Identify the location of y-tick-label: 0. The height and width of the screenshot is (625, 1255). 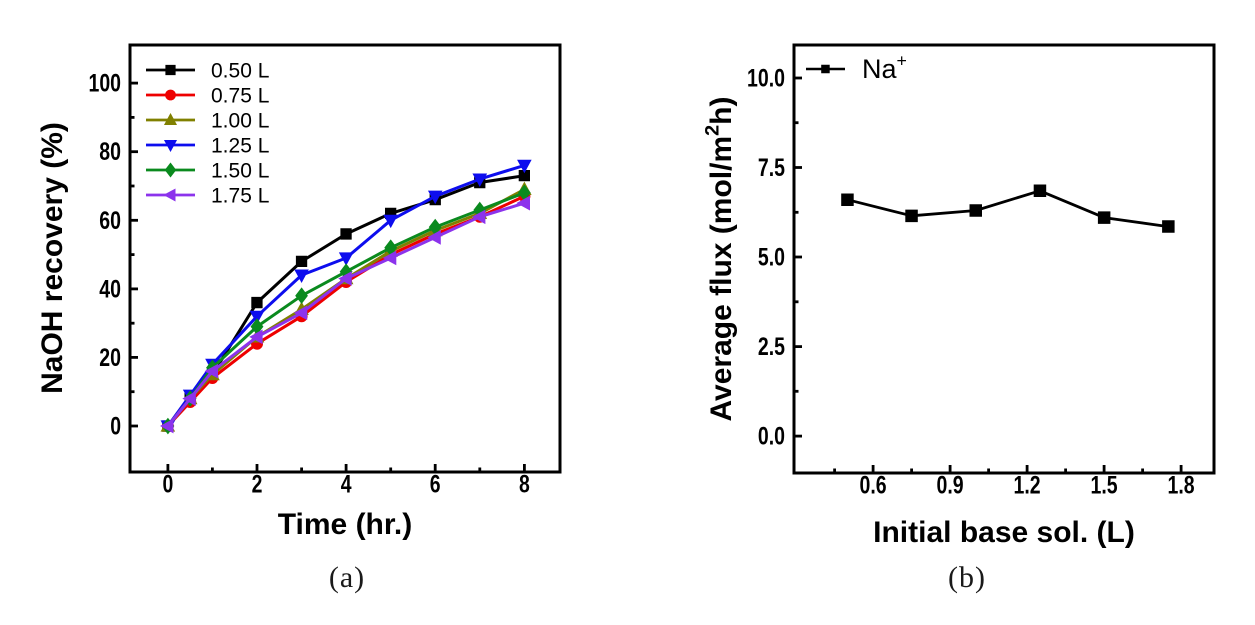
(115, 427).